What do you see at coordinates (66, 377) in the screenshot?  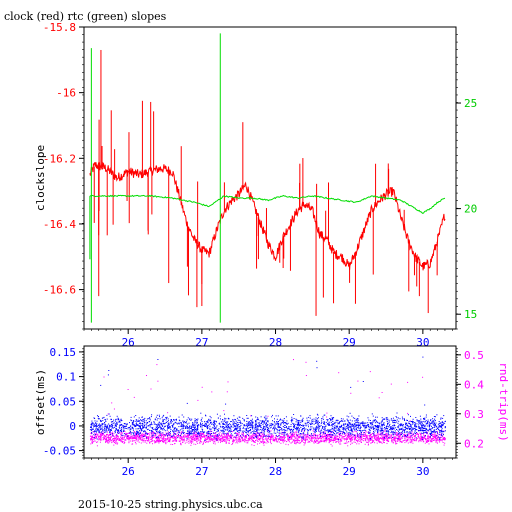 I see `offset-tick-label: 0.1` at bounding box center [66, 377].